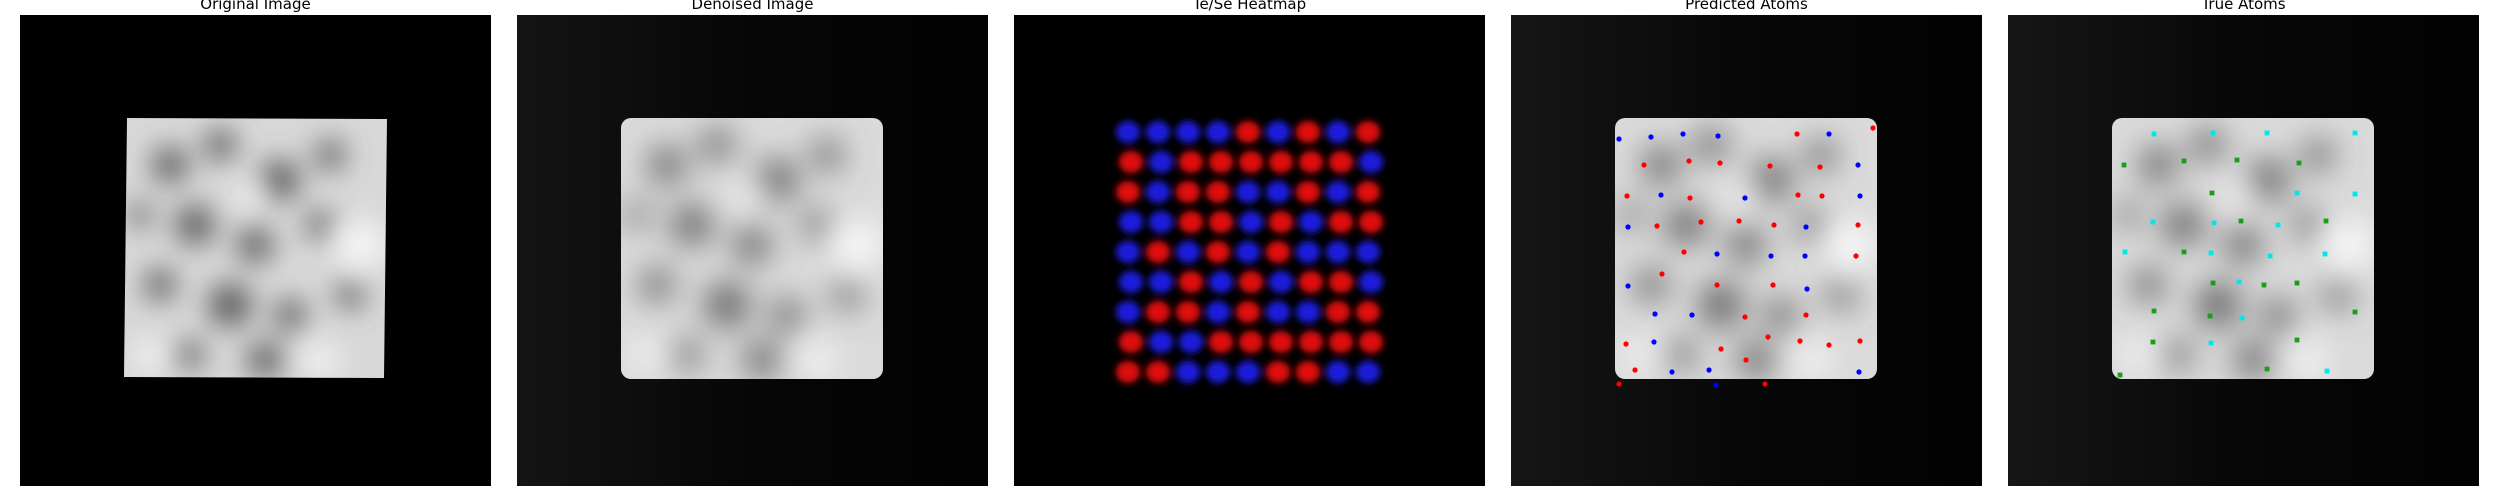 The image size is (2500, 500). What do you see at coordinates (752, 6) in the screenshot?
I see `panel-title: Denoised Image` at bounding box center [752, 6].